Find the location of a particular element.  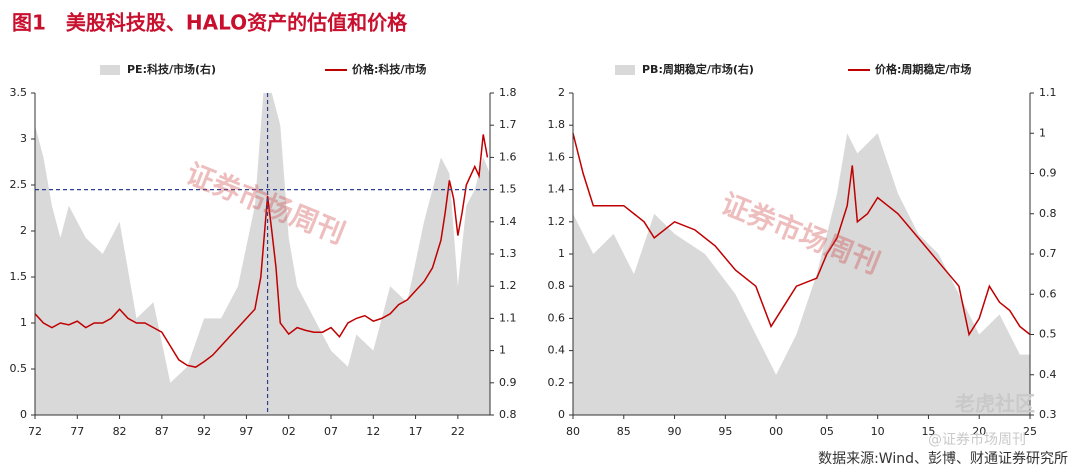

legend-label: 价格:周期稳定/市场 is located at coordinates (923, 69).